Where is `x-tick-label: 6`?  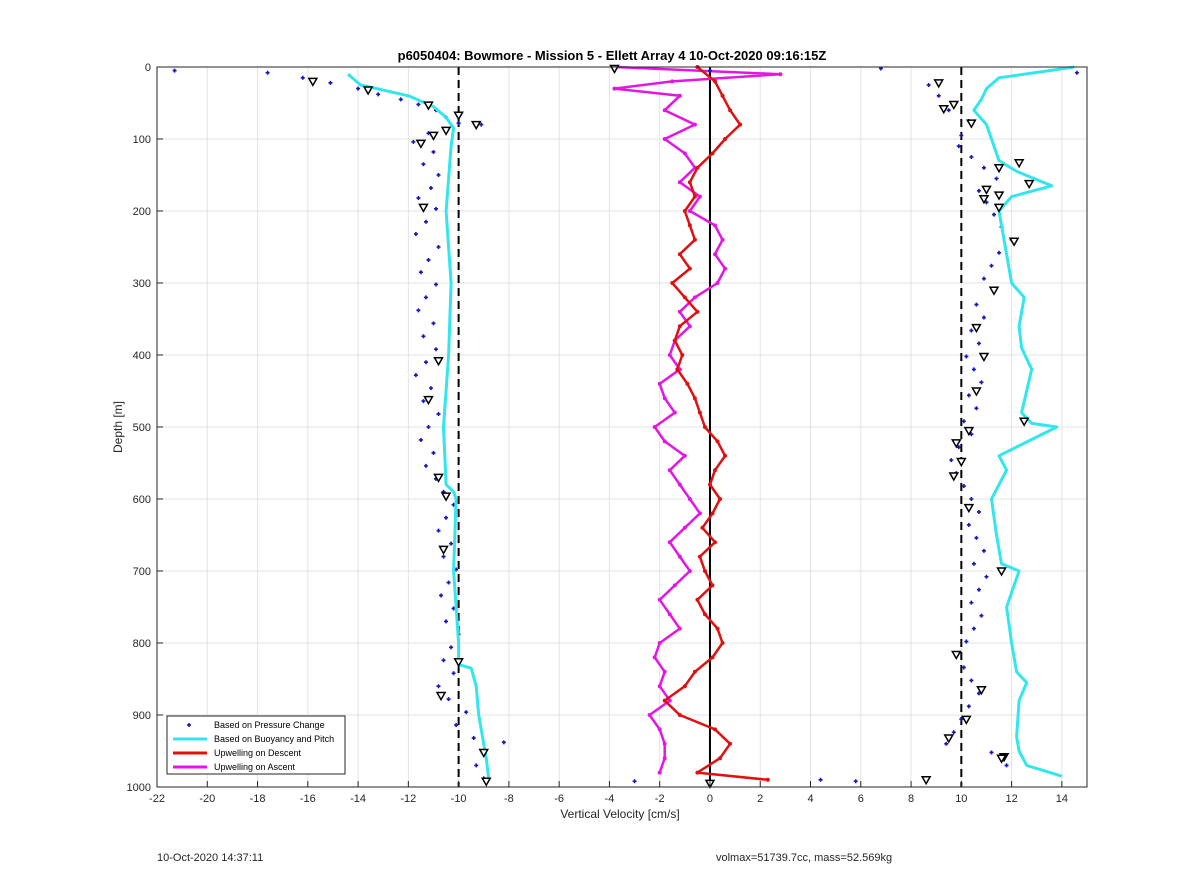
x-tick-label: 6 is located at coordinates (861, 799).